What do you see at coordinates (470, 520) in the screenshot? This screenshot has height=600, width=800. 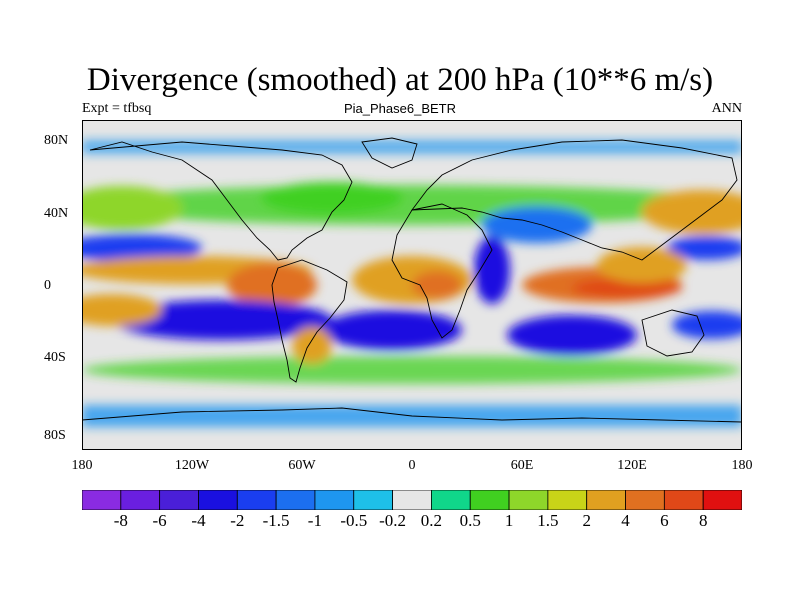 I see `colorbar-tick-label: 0.5` at bounding box center [470, 520].